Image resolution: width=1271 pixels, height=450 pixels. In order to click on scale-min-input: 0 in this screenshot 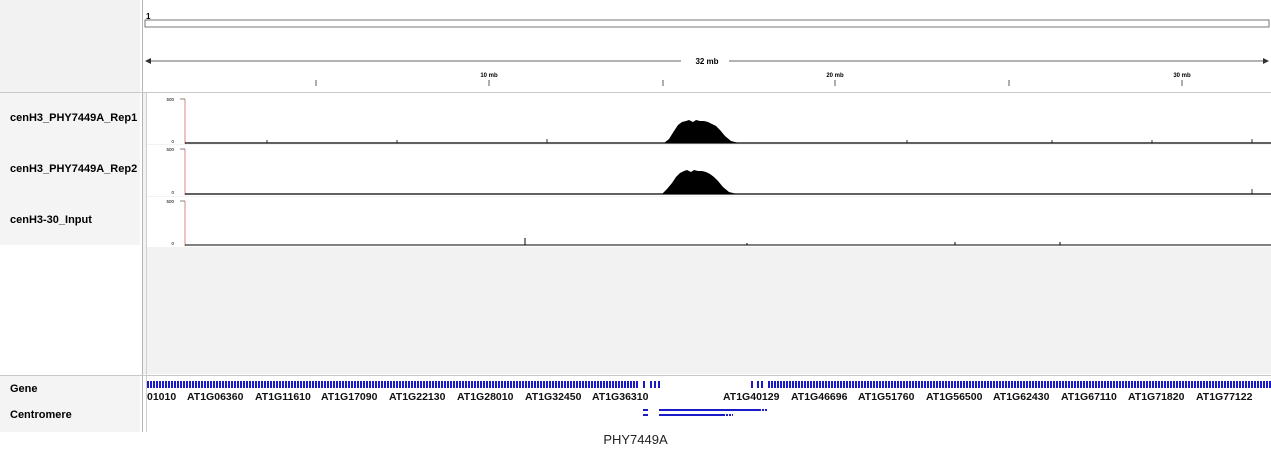, I will do `click(172, 243)`.